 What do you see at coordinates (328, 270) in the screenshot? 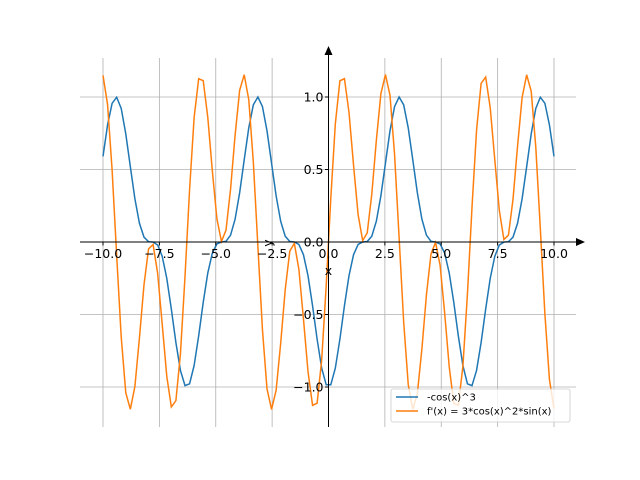
I see `x-axis-label: x` at bounding box center [328, 270].